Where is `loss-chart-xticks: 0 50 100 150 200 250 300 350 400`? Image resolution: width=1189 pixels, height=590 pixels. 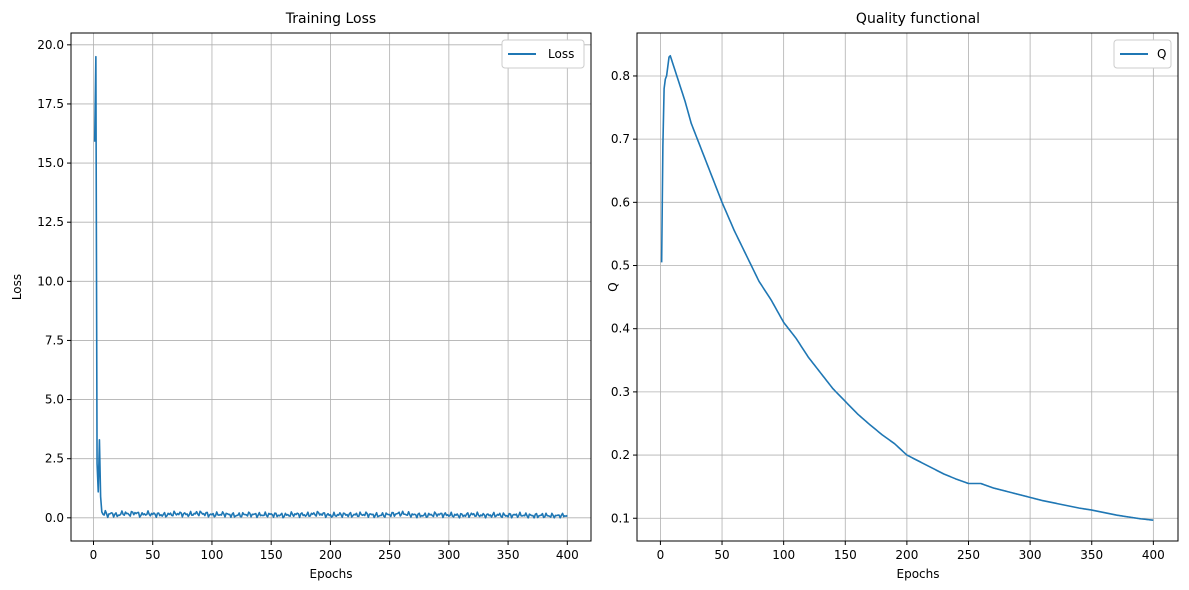
loss-chart-xticks: 0 50 100 150 200 250 300 350 400 is located at coordinates (334, 551).